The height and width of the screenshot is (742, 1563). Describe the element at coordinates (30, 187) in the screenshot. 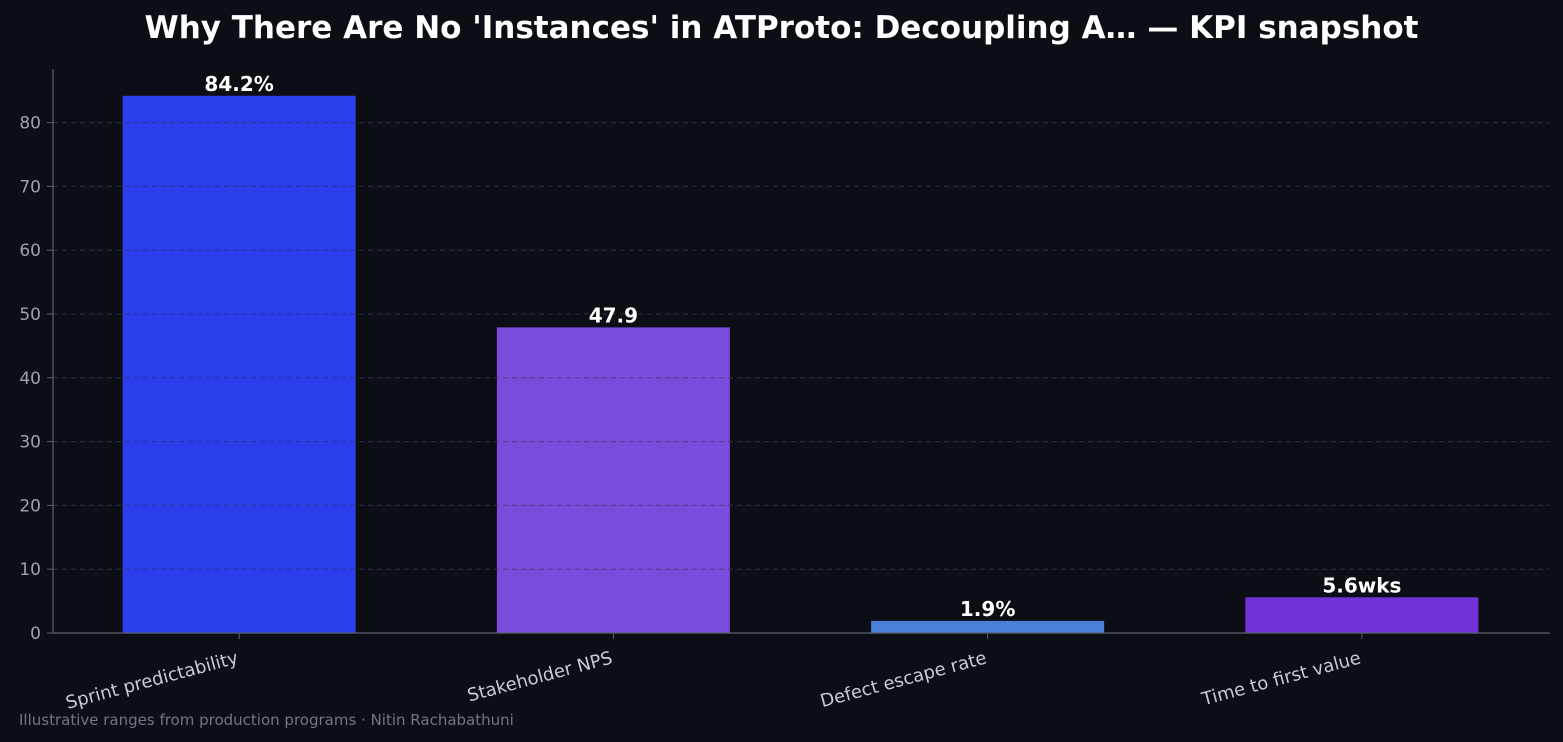

I see `y-tick-label: 70` at that location.